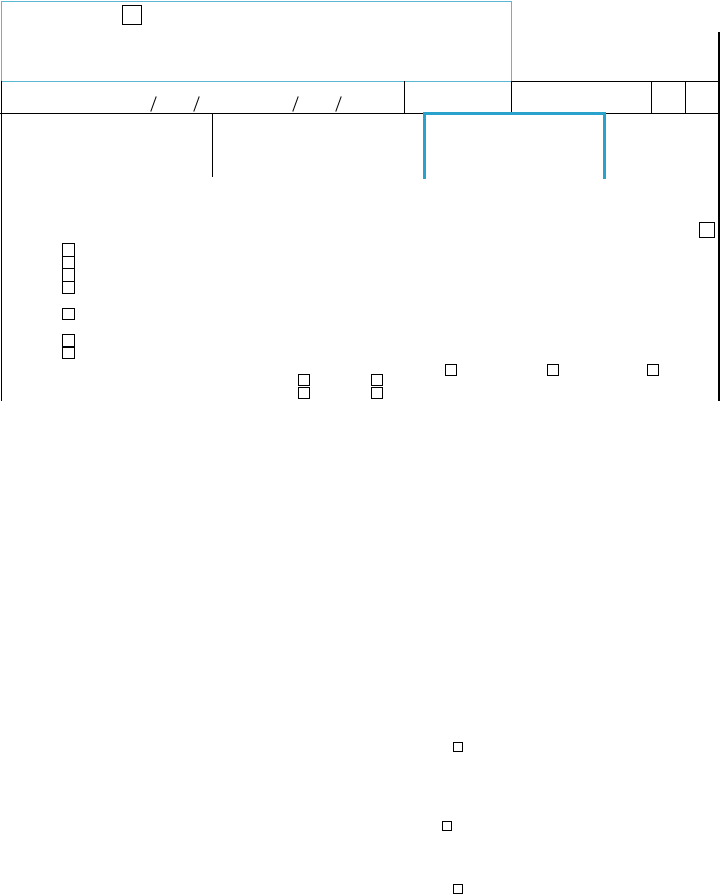  What do you see at coordinates (212, 145) in the screenshot?
I see `section-divider` at bounding box center [212, 145].